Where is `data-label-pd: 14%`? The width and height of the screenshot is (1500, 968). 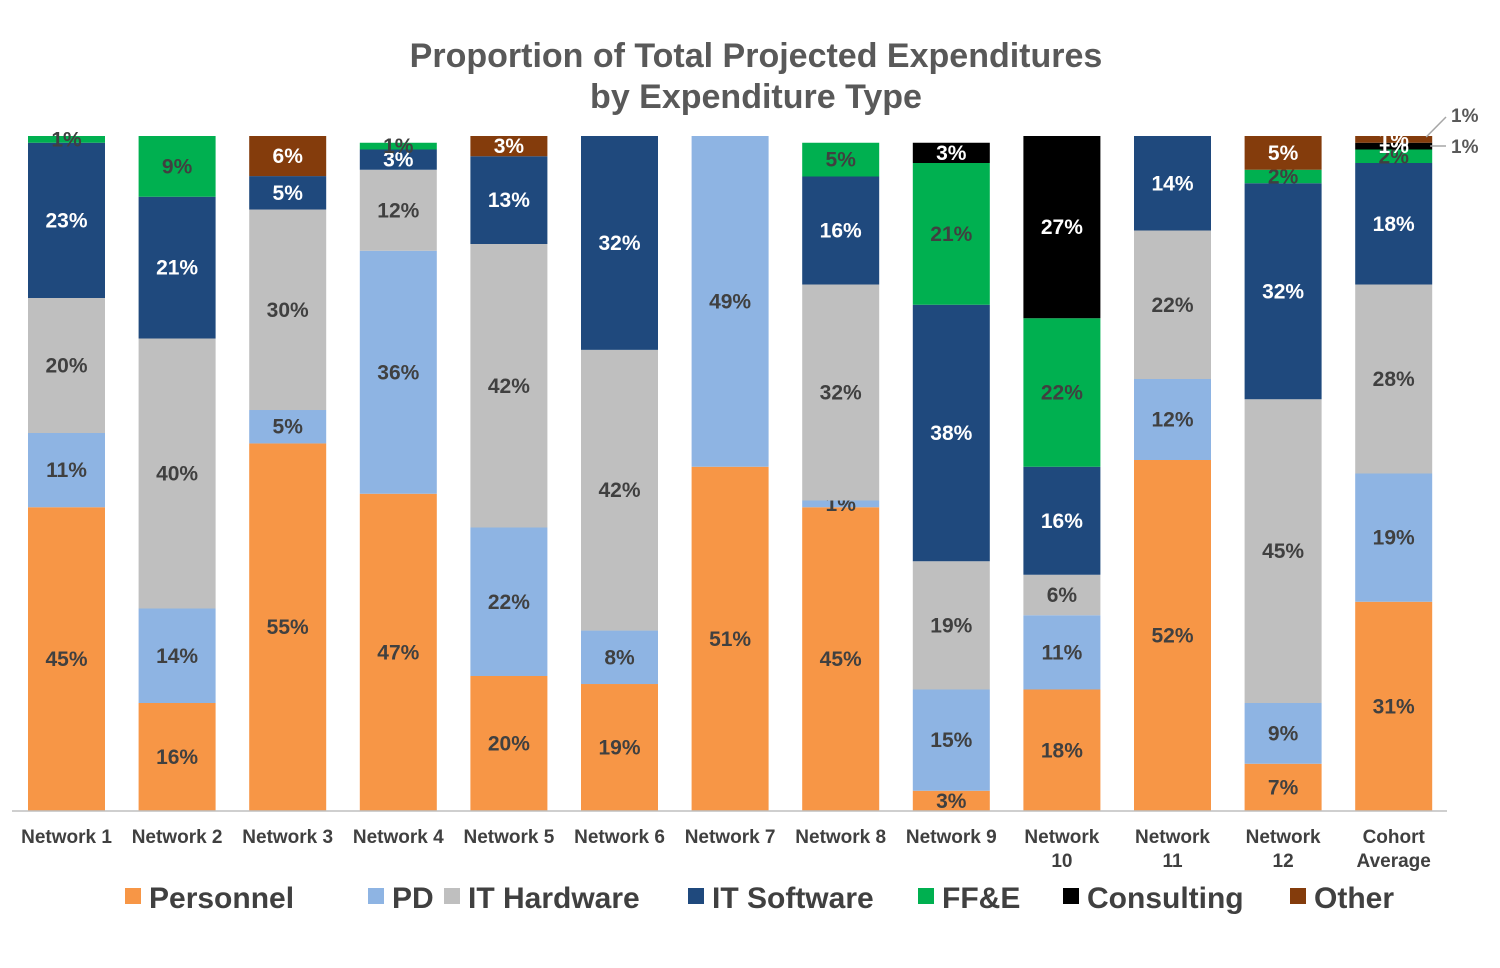
data-label-pd: 14% is located at coordinates (177, 656).